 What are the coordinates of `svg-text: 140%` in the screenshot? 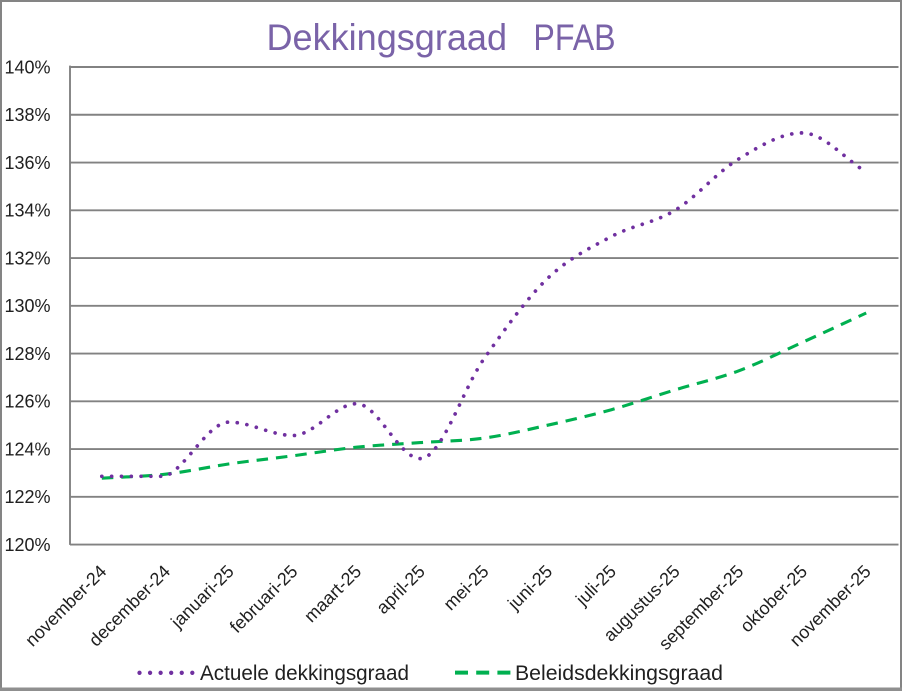 It's located at (27, 67).